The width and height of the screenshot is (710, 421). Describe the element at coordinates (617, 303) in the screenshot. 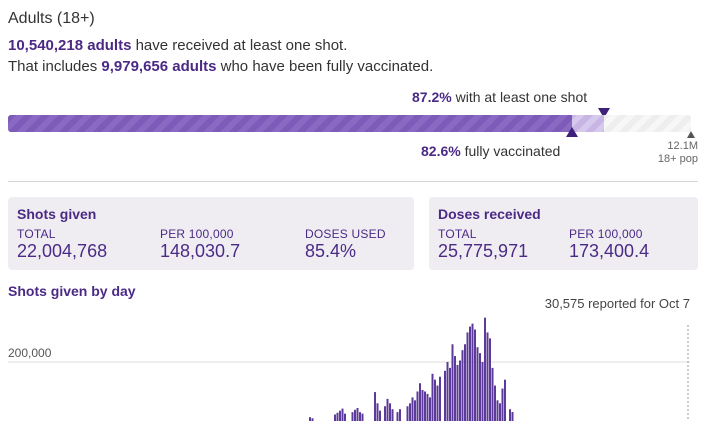

I see `chart-annotation: 30,575 reported for Oct 7` at that location.